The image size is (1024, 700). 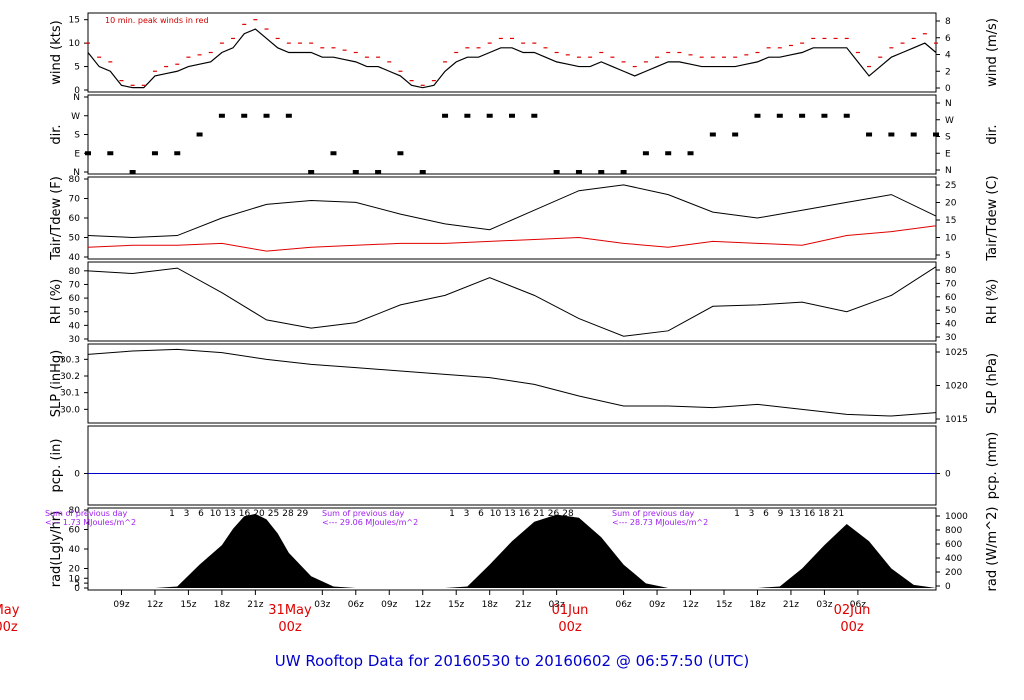 I want to click on day-label-top: 02Jun, so click(x=852, y=610).